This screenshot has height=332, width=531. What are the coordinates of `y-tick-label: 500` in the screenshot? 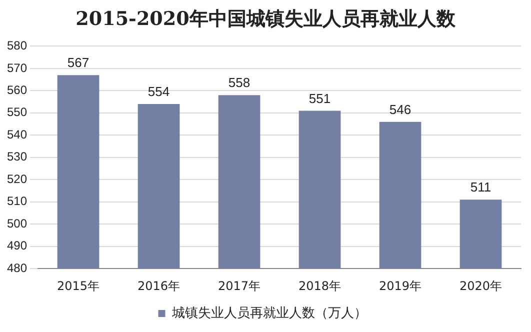 It's located at (17, 223).